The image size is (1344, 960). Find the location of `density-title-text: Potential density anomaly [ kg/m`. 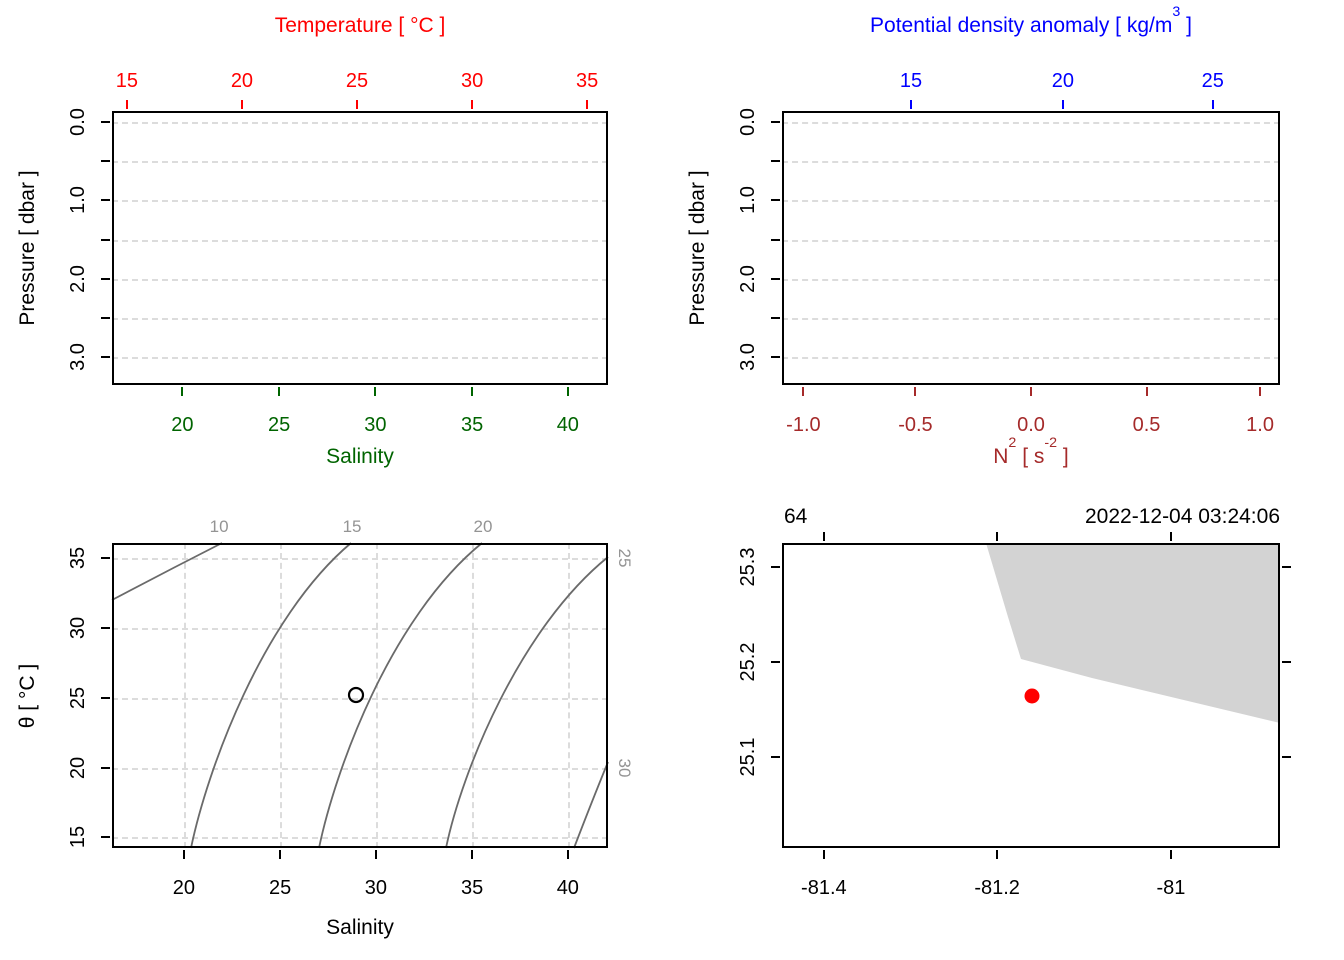

density-title-text: Potential density anomaly [ kg/m is located at coordinates (1021, 25).